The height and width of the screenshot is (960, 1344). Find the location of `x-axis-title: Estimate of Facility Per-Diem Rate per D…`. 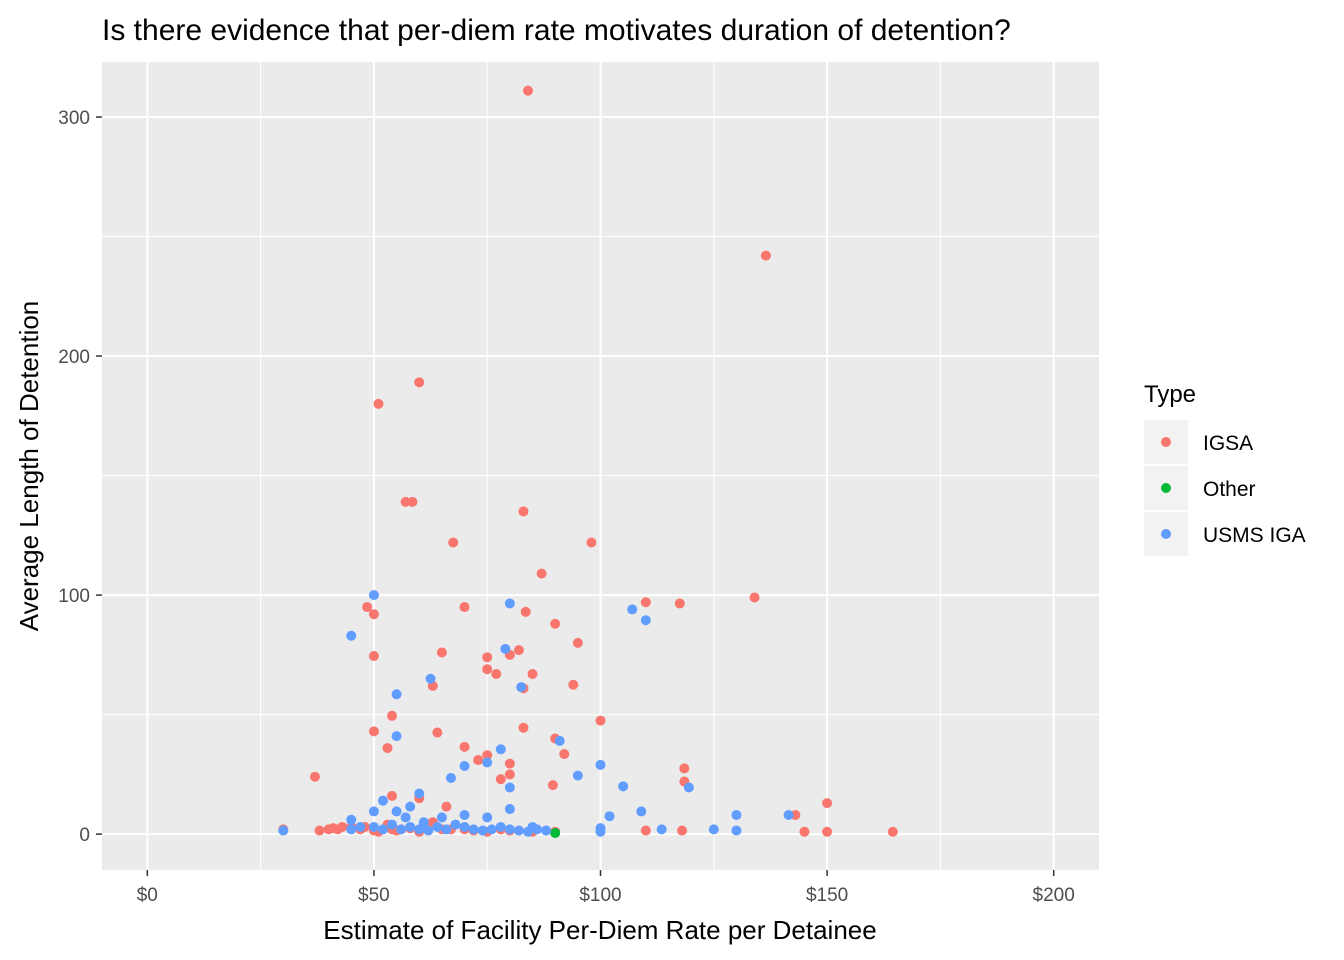

x-axis-title: Estimate of Facility Per-Diem Rate per D… is located at coordinates (599, 930).